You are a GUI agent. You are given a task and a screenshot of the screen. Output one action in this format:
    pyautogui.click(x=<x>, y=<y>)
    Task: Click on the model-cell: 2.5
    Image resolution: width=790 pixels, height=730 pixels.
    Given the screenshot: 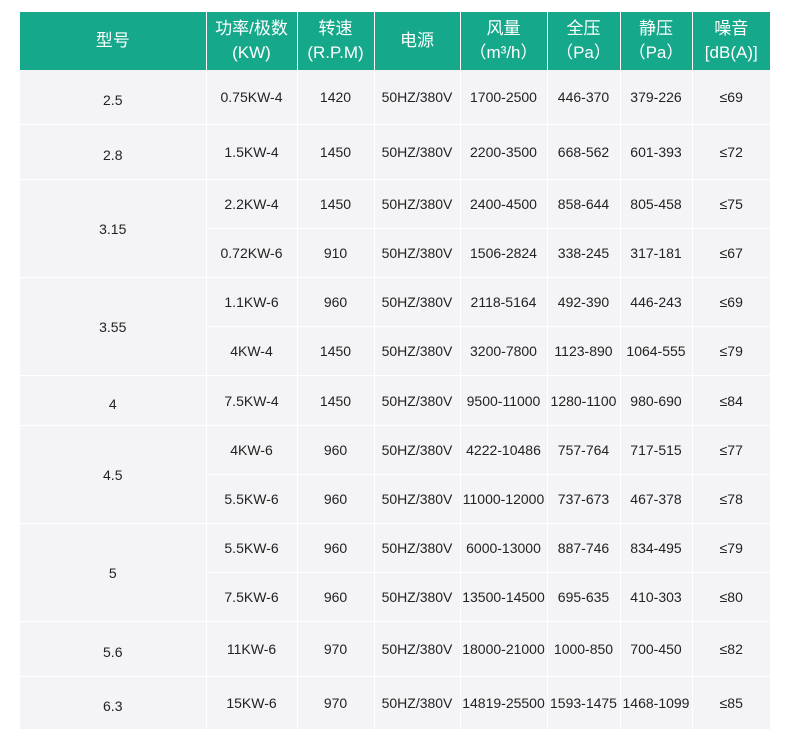 What is the action you would take?
    pyautogui.click(x=113, y=97)
    